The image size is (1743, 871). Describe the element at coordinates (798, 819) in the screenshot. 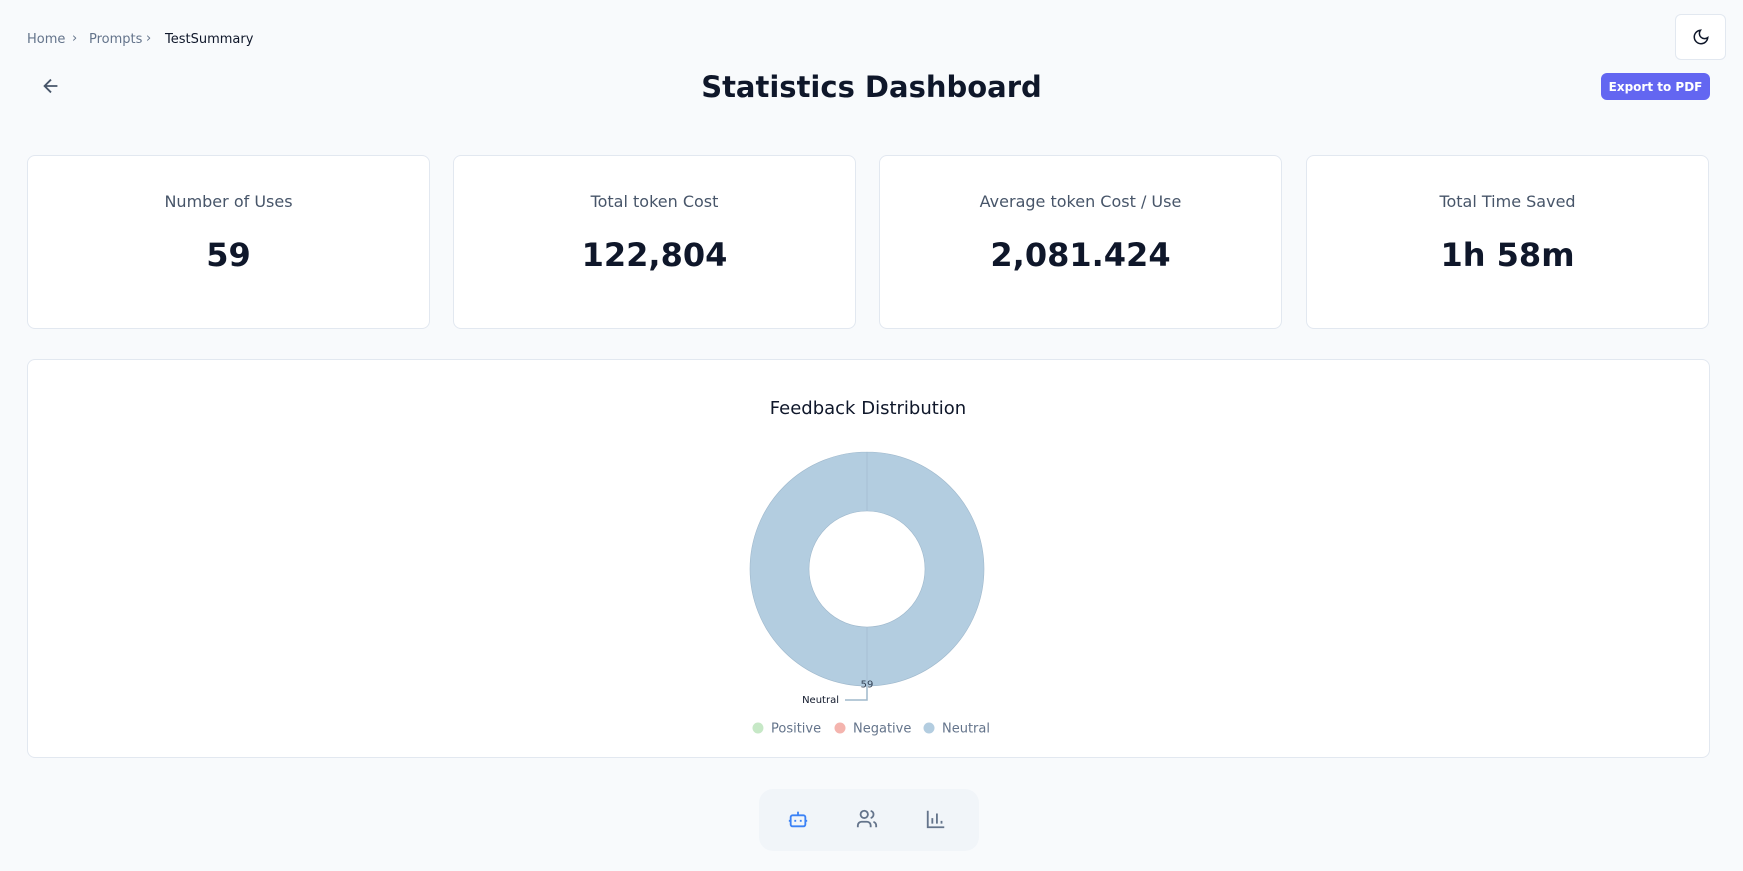

I see `bot-nav-icon` at that location.